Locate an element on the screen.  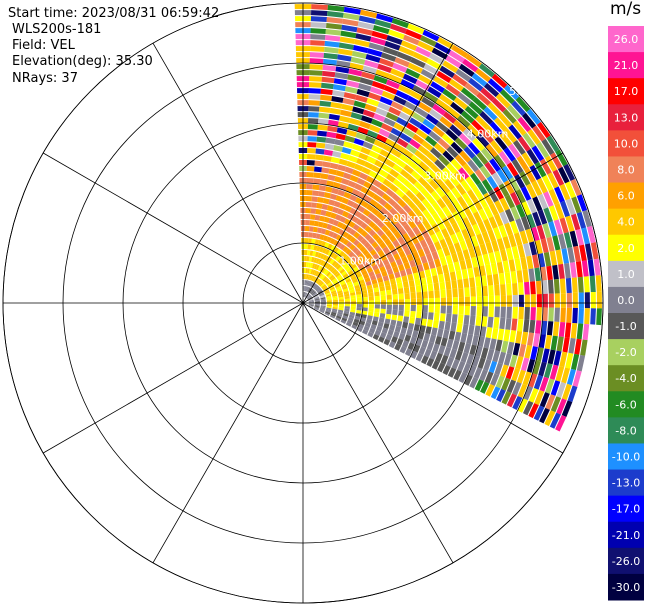
colorbar-swatch is located at coordinates (626, 378).